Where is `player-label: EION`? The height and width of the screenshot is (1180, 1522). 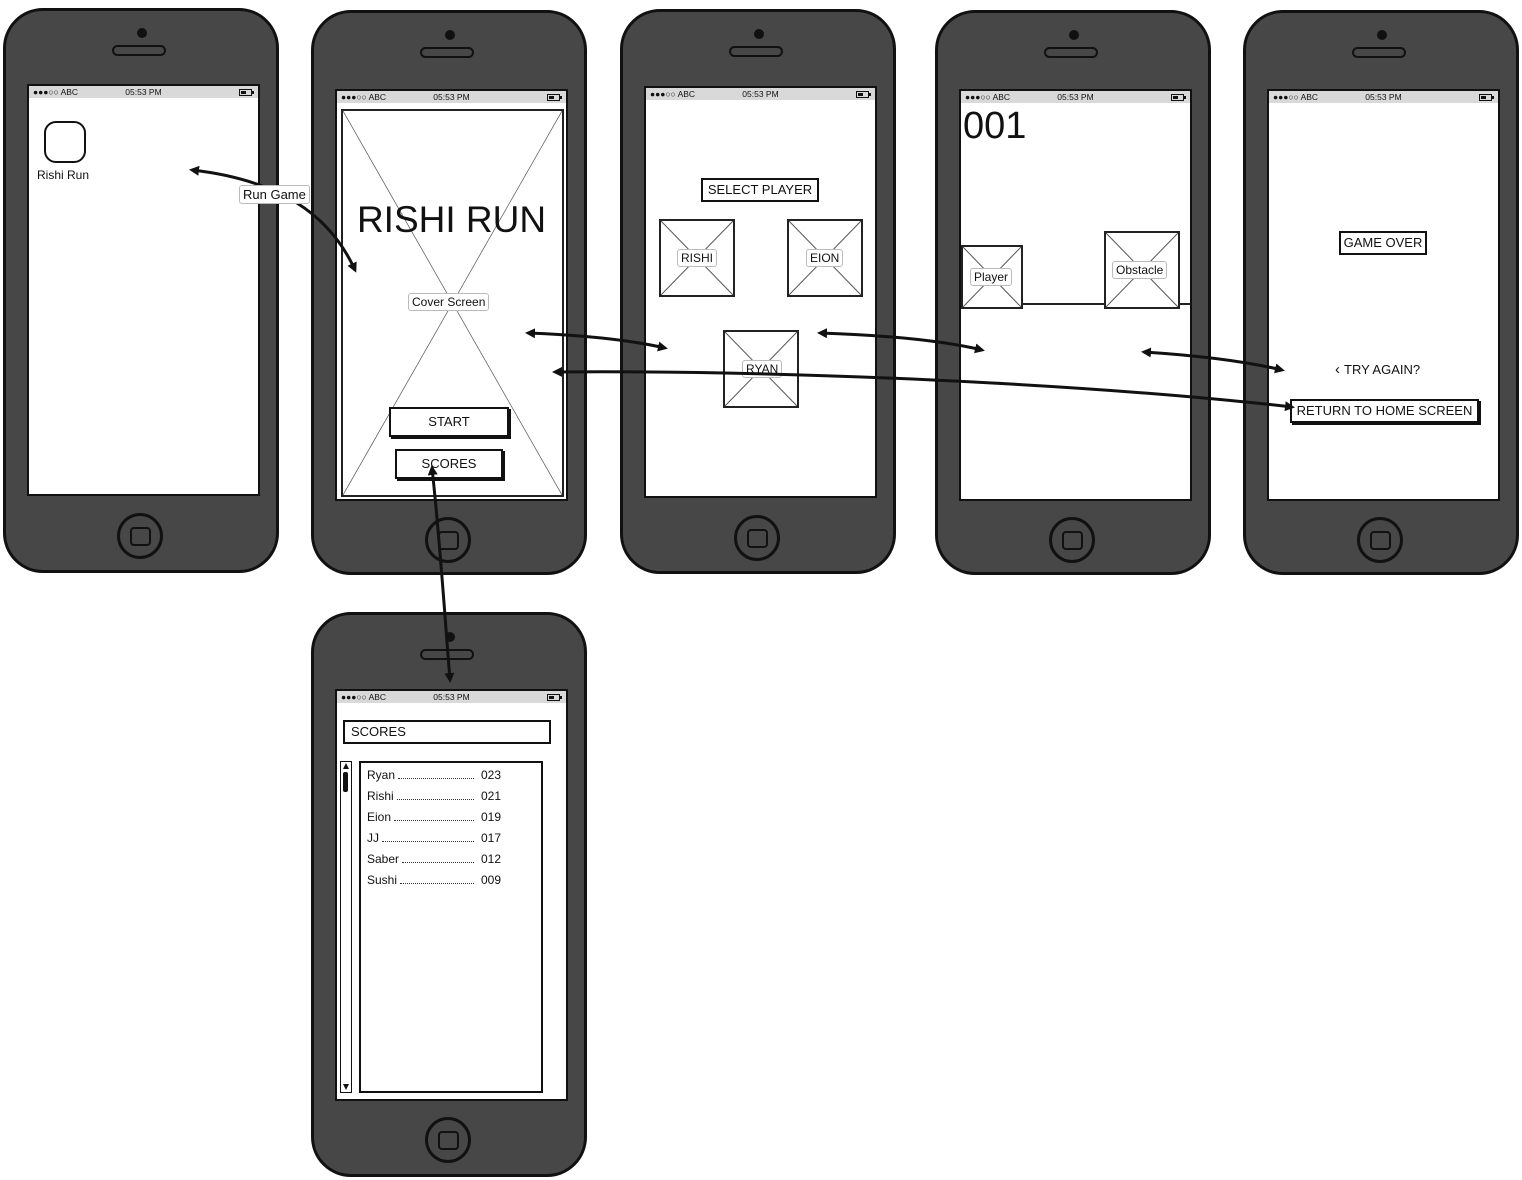
player-label: EION is located at coordinates (825, 258).